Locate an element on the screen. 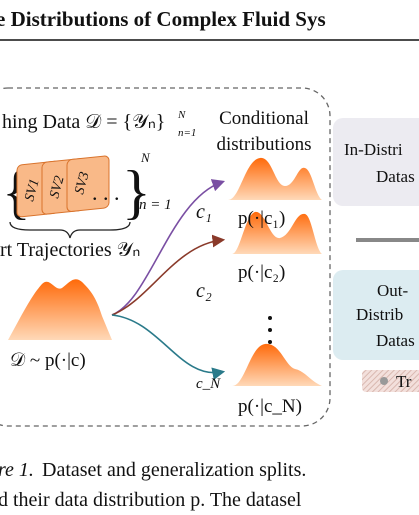 The height and width of the screenshot is (515, 419). card is located at coordinates (88, 183).